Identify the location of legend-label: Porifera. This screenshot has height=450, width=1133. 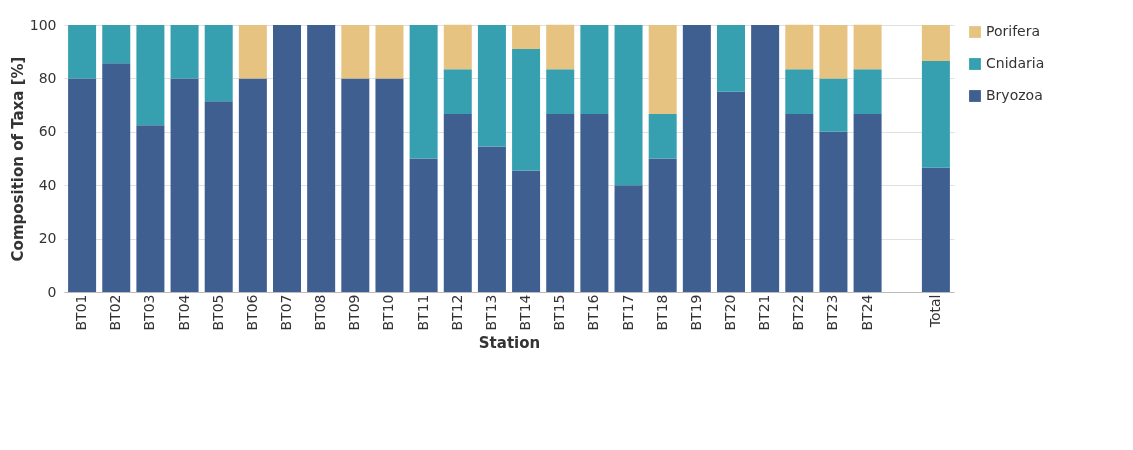
(1013, 31).